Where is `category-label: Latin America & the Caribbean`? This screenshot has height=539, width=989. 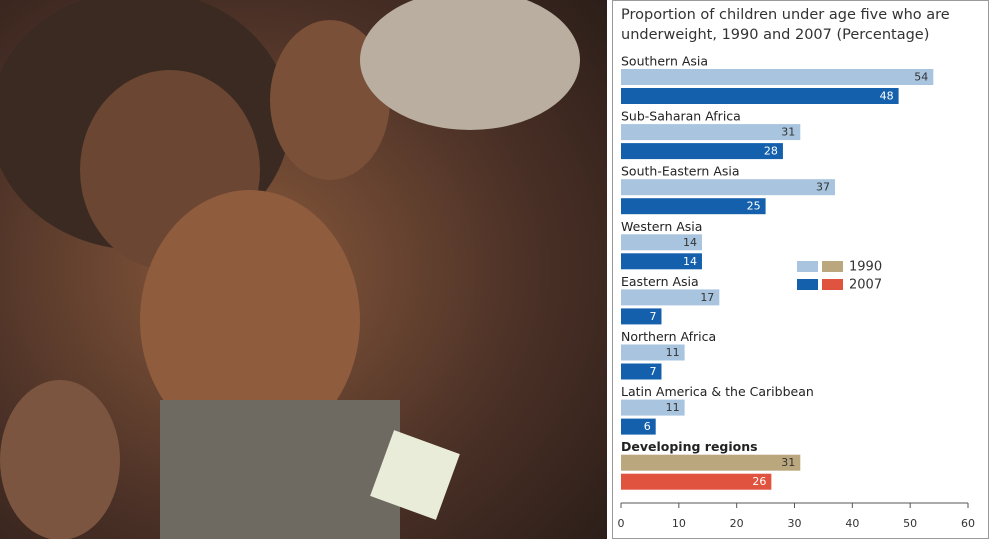
category-label: Latin America & the Caribbean is located at coordinates (717, 391).